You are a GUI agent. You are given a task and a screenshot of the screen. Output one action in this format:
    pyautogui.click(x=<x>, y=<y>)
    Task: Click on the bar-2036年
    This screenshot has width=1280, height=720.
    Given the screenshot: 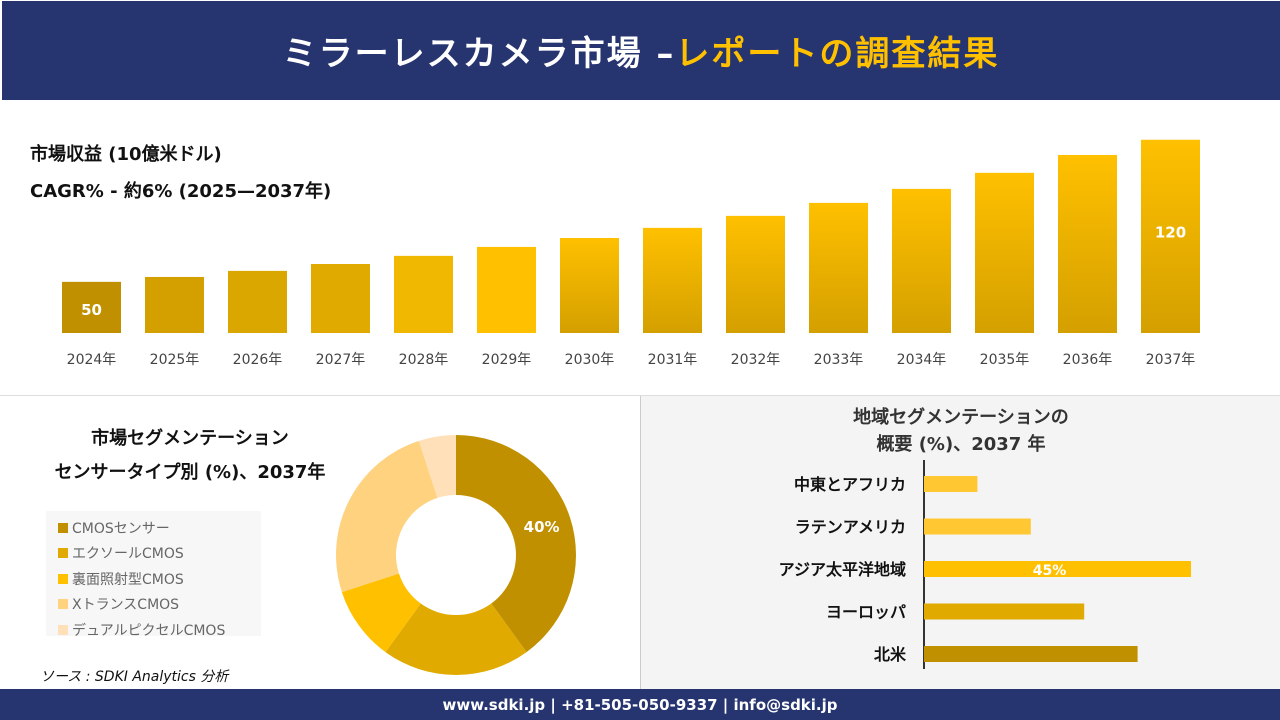 What is the action you would take?
    pyautogui.click(x=1087, y=243)
    